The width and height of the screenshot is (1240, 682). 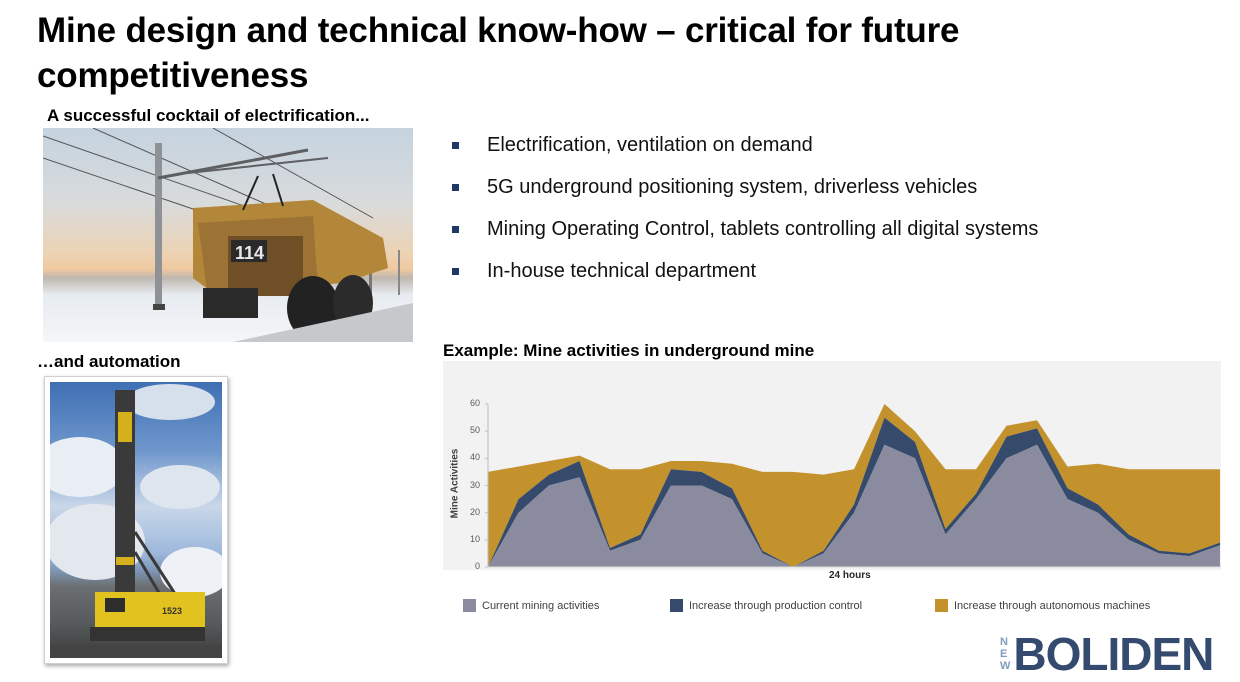 I want to click on legend-item-current: Current mining activities, so click(x=566, y=605).